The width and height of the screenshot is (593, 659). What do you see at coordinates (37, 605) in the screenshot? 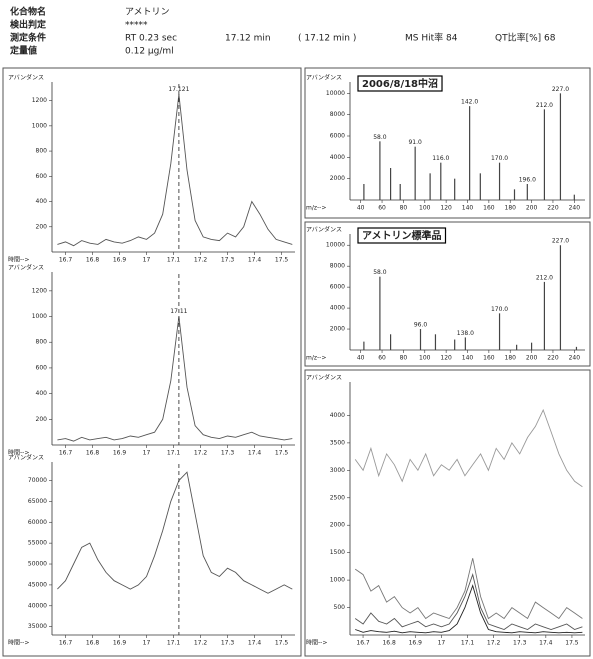
I see `y-tick-label: 40000` at bounding box center [37, 605].